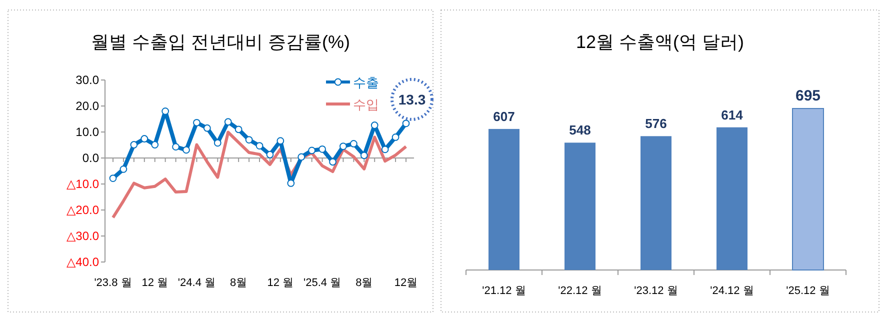 Image resolution: width=888 pixels, height=334 pixels. I want to click on x-tick-label: '21.12 월, so click(504, 291).